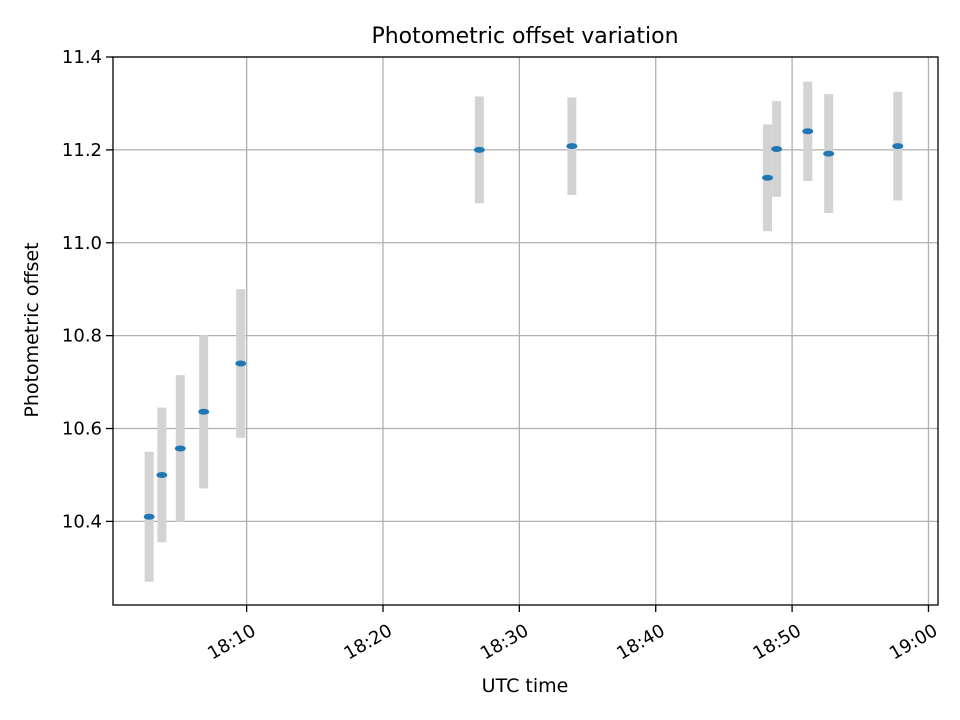 The image size is (960, 720). I want to click on x-tick-label: 18:10, so click(231, 642).